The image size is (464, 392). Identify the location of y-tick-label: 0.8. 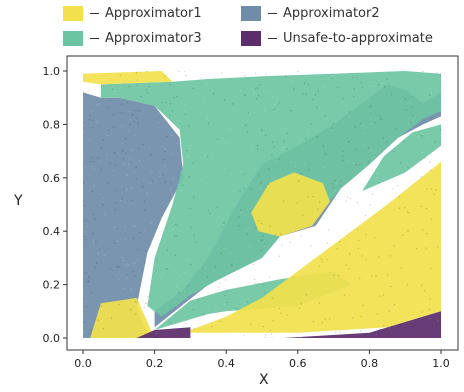
(52, 124).